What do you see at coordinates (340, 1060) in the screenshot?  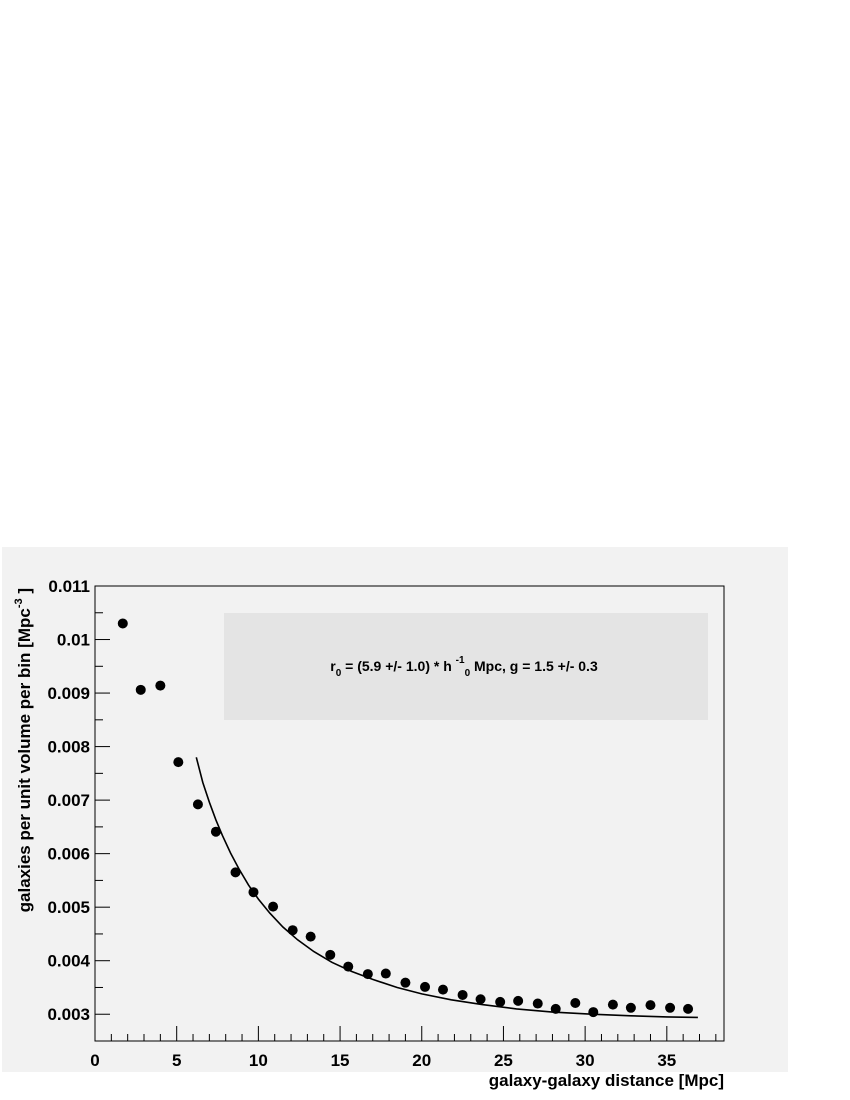 I see `x-tick-label: 15` at bounding box center [340, 1060].